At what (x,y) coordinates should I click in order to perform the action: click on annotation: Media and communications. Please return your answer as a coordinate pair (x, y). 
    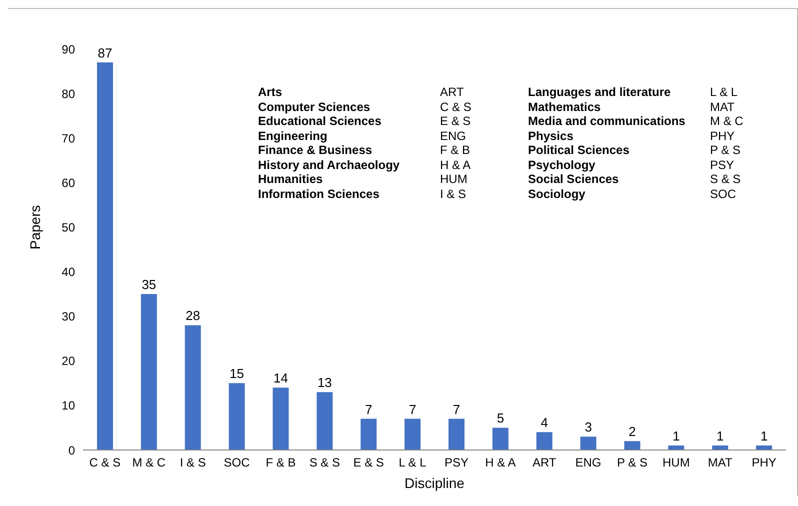
    Looking at the image, I should click on (607, 121).